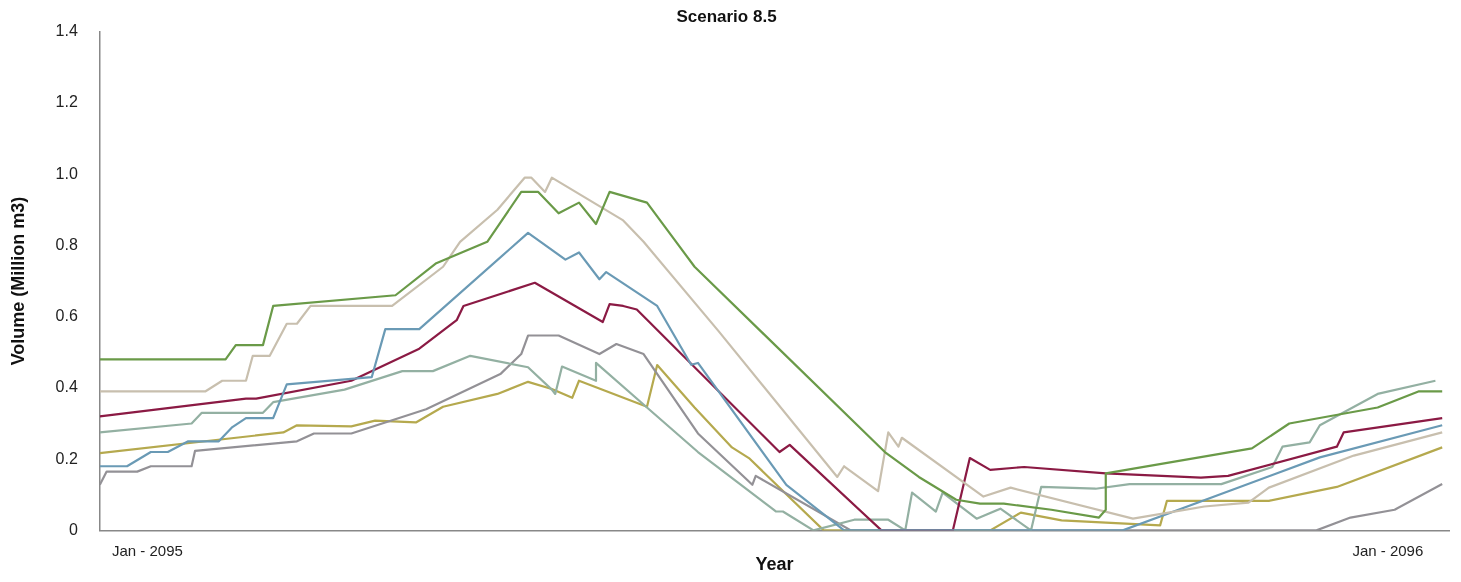  I want to click on y-tick-label: 1.2, so click(66, 102).